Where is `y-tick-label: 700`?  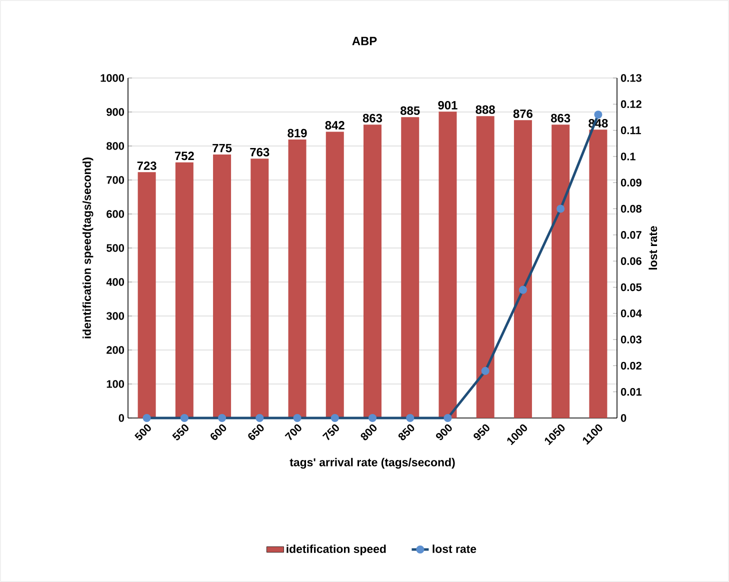
y-tick-label: 700 is located at coordinates (115, 180).